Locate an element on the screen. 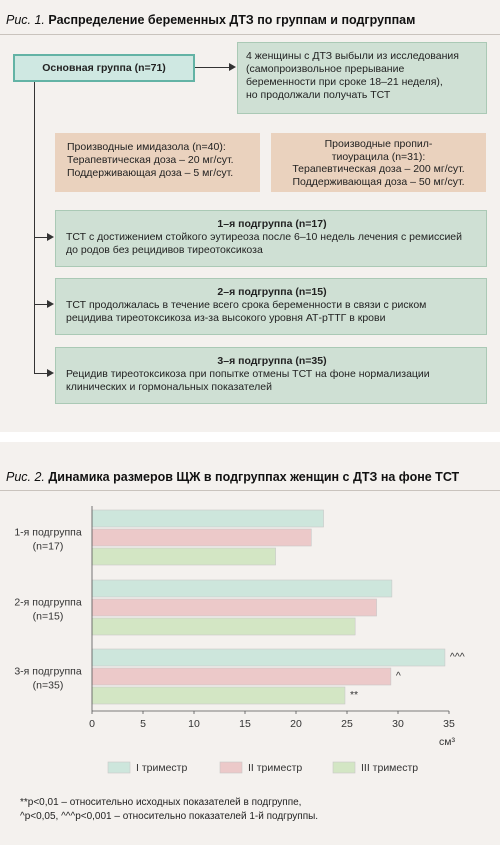  propyl-line: Поддерживающая доза – 50 мг/сут. is located at coordinates (378, 181).